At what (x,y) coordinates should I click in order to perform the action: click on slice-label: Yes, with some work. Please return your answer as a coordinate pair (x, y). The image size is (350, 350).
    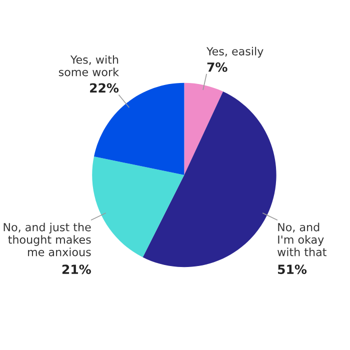
    Looking at the image, I should click on (88, 65).